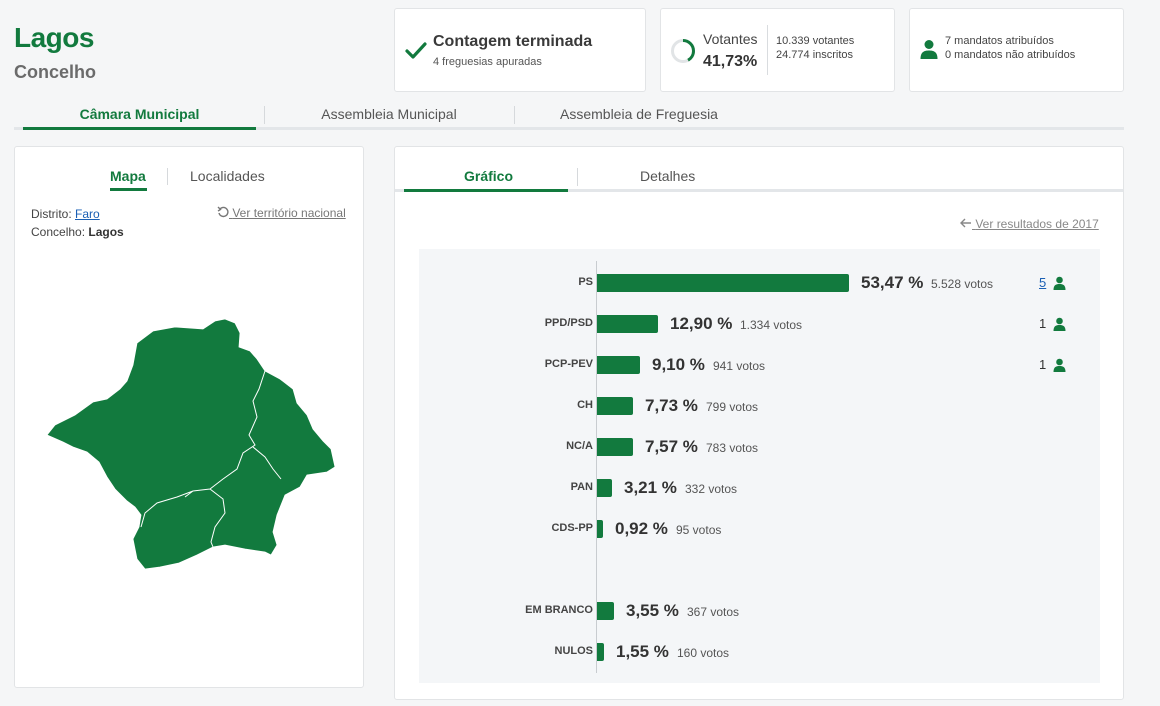 The image size is (1160, 706). Describe the element at coordinates (639, 114) in the screenshot. I see `tab-assembleia-freguesia: Assembleia de Freguesia` at that location.